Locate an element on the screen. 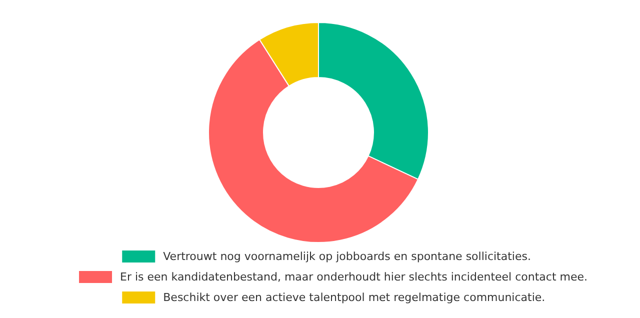  legend-label: Er is een kandidatenbestand, maar onderhoudt hier slechts incidenteel contact mee. is located at coordinates (354, 277).